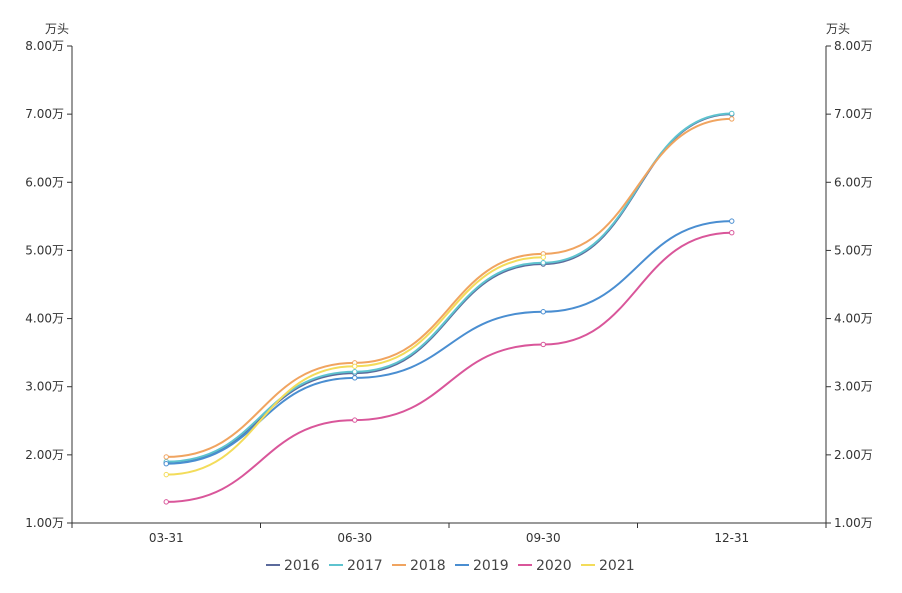 The image size is (902, 593). Describe the element at coordinates (491, 566) in the screenshot. I see `legend-label: 2019` at that location.